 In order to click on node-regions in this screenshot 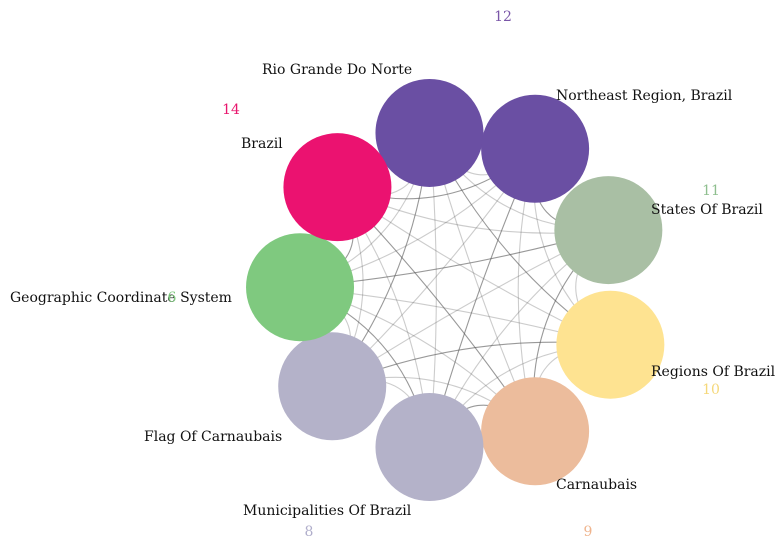, I will do `click(610, 344)`.